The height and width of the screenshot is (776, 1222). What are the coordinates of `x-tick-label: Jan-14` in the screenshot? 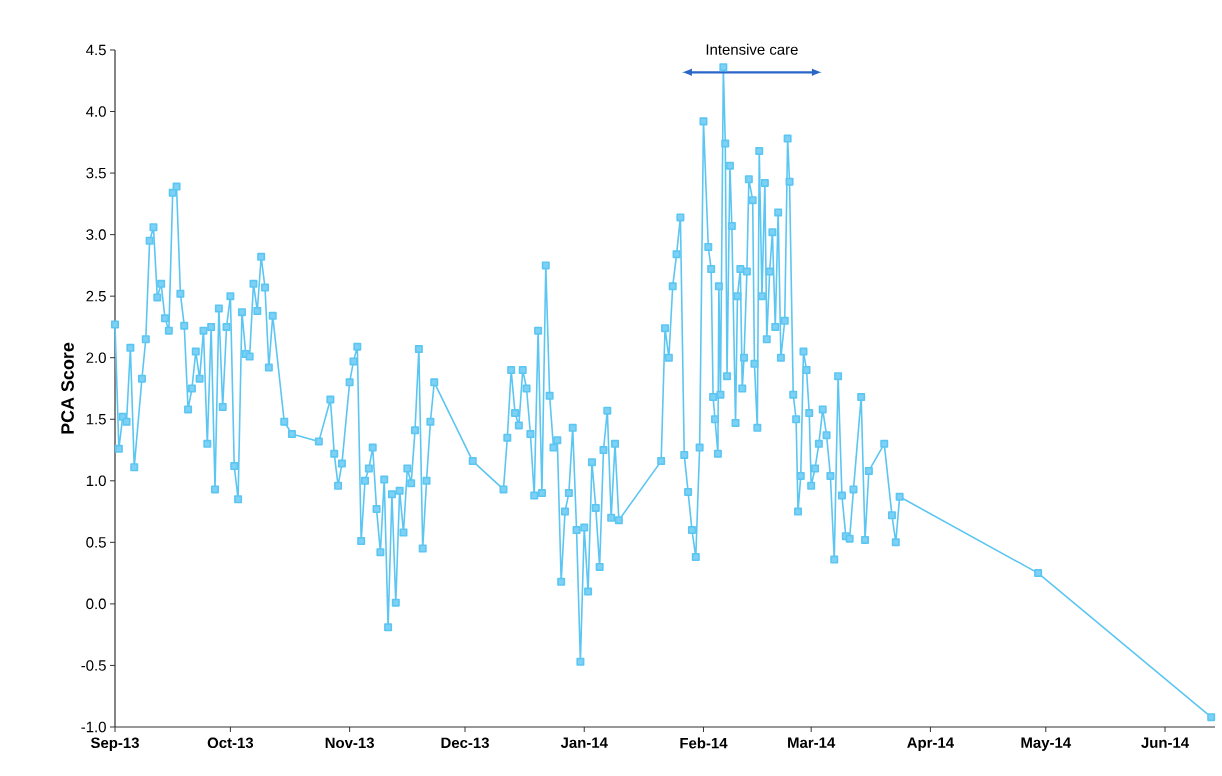 It's located at (584, 742).